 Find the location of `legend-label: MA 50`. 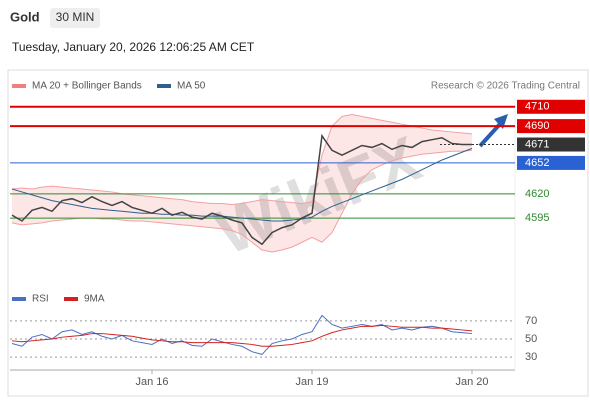

legend-label: MA 50 is located at coordinates (191, 86).